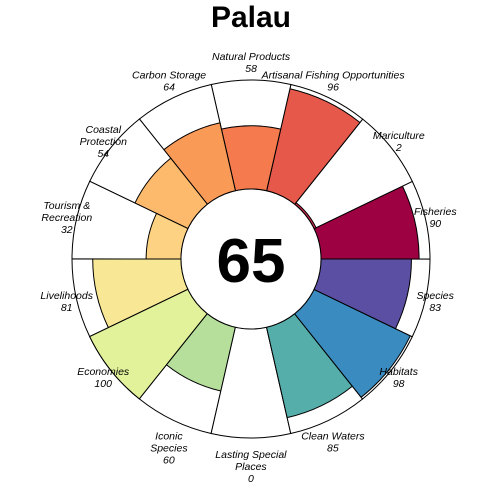  What do you see at coordinates (251, 455) in the screenshot?
I see `petal-name-lasting-special-places: Lasting Special` at bounding box center [251, 455].